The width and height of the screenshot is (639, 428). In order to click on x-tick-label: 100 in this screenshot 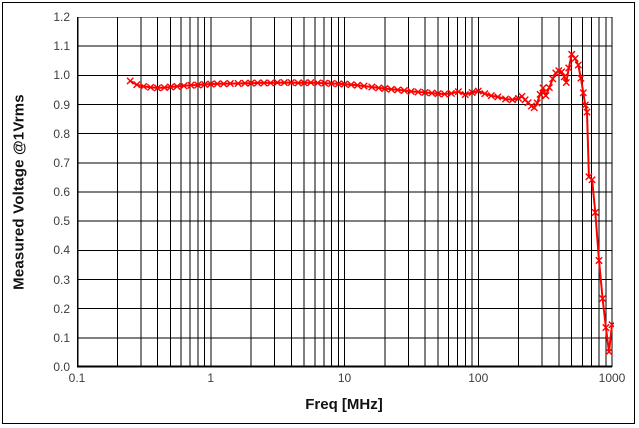, I will do `click(478, 378)`.